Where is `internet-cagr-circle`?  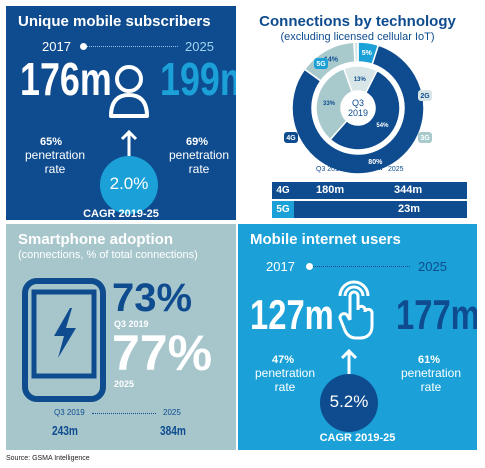
internet-cagr-circle is located at coordinates (349, 403).